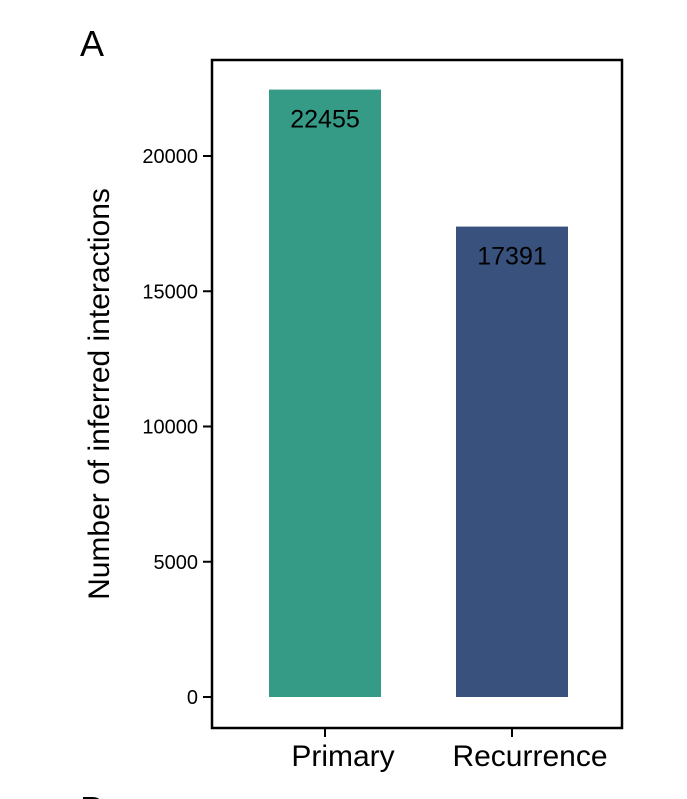 This screenshot has height=799, width=687. What do you see at coordinates (192, 698) in the screenshot?
I see `y-tick-label: 0` at bounding box center [192, 698].